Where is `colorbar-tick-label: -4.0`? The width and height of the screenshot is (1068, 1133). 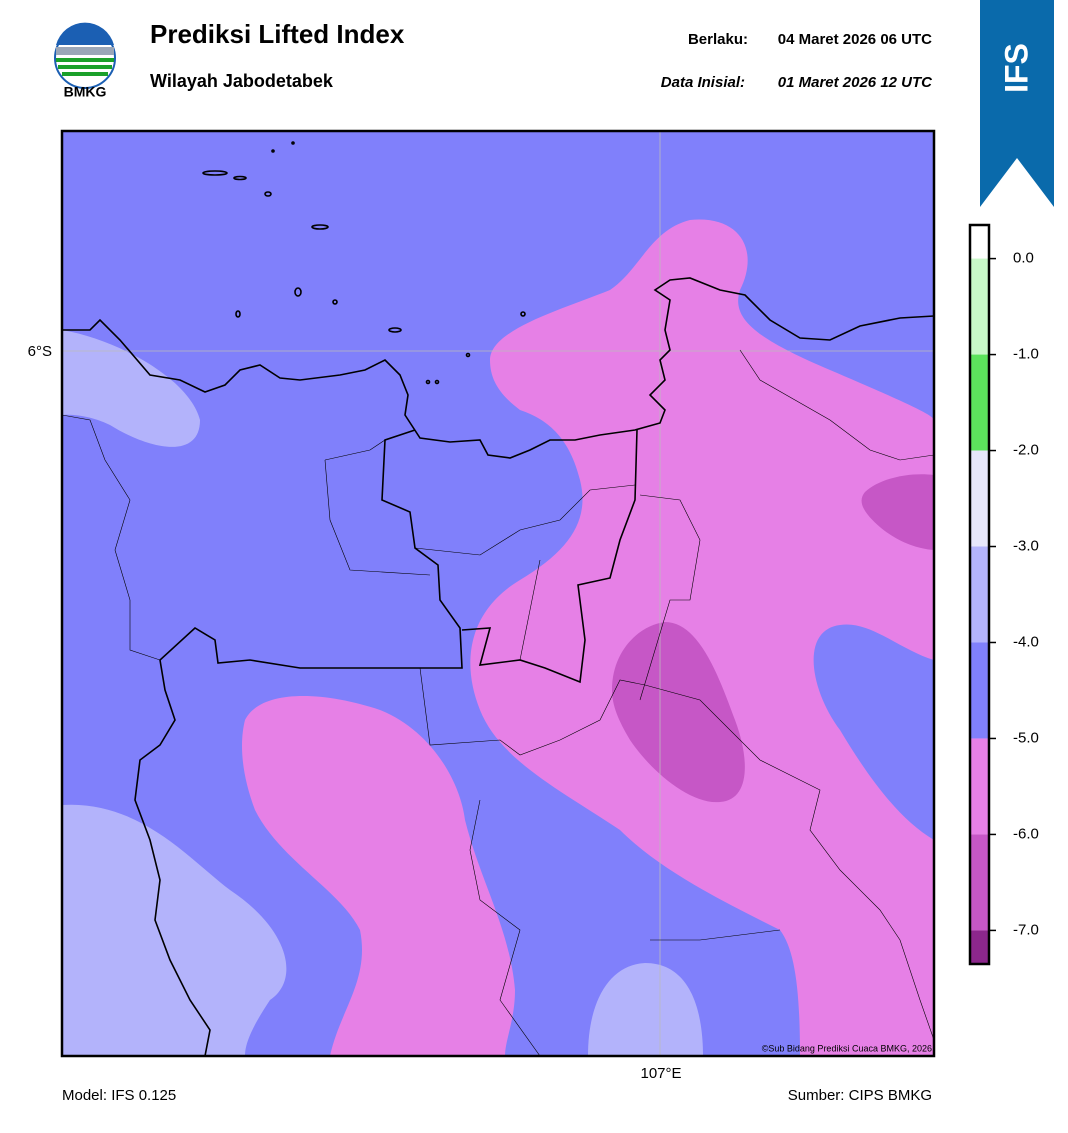 colorbar-tick-label: -4.0 is located at coordinates (1026, 641).